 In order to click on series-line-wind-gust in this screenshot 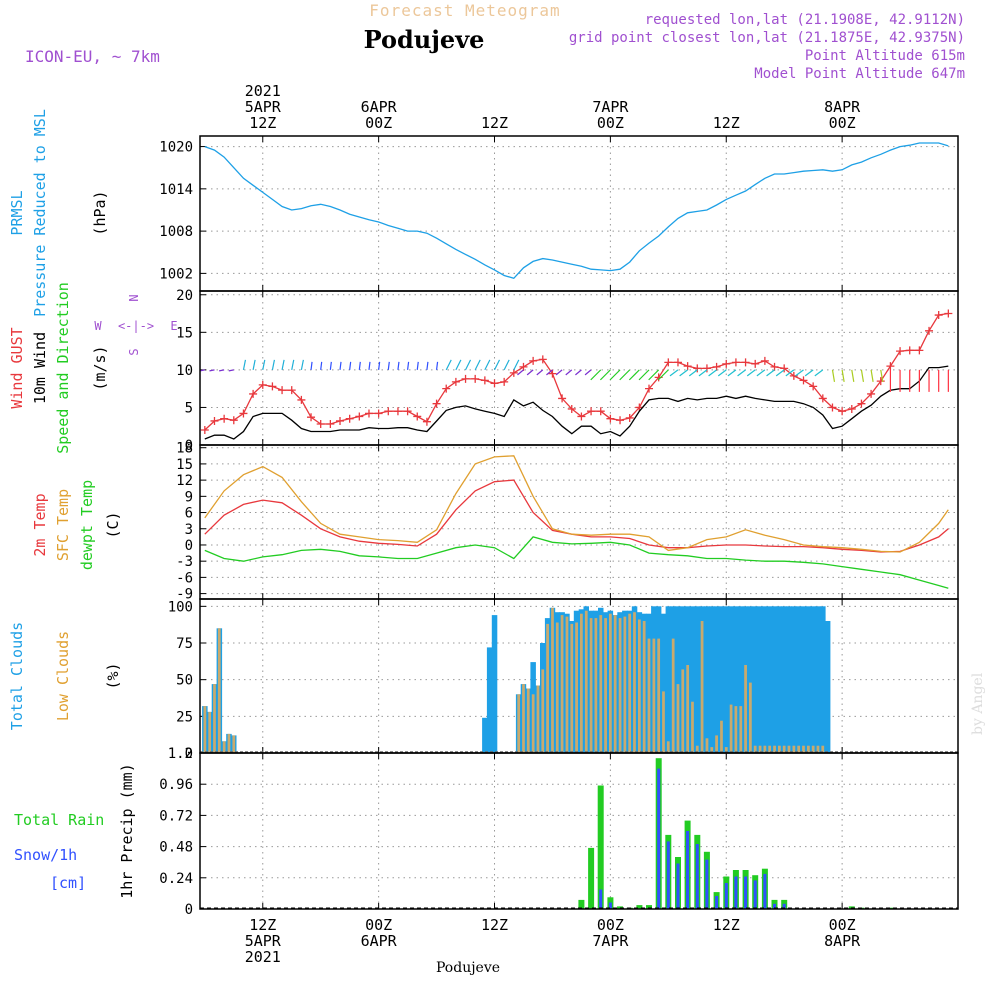, I will do `click(576, 371)`.